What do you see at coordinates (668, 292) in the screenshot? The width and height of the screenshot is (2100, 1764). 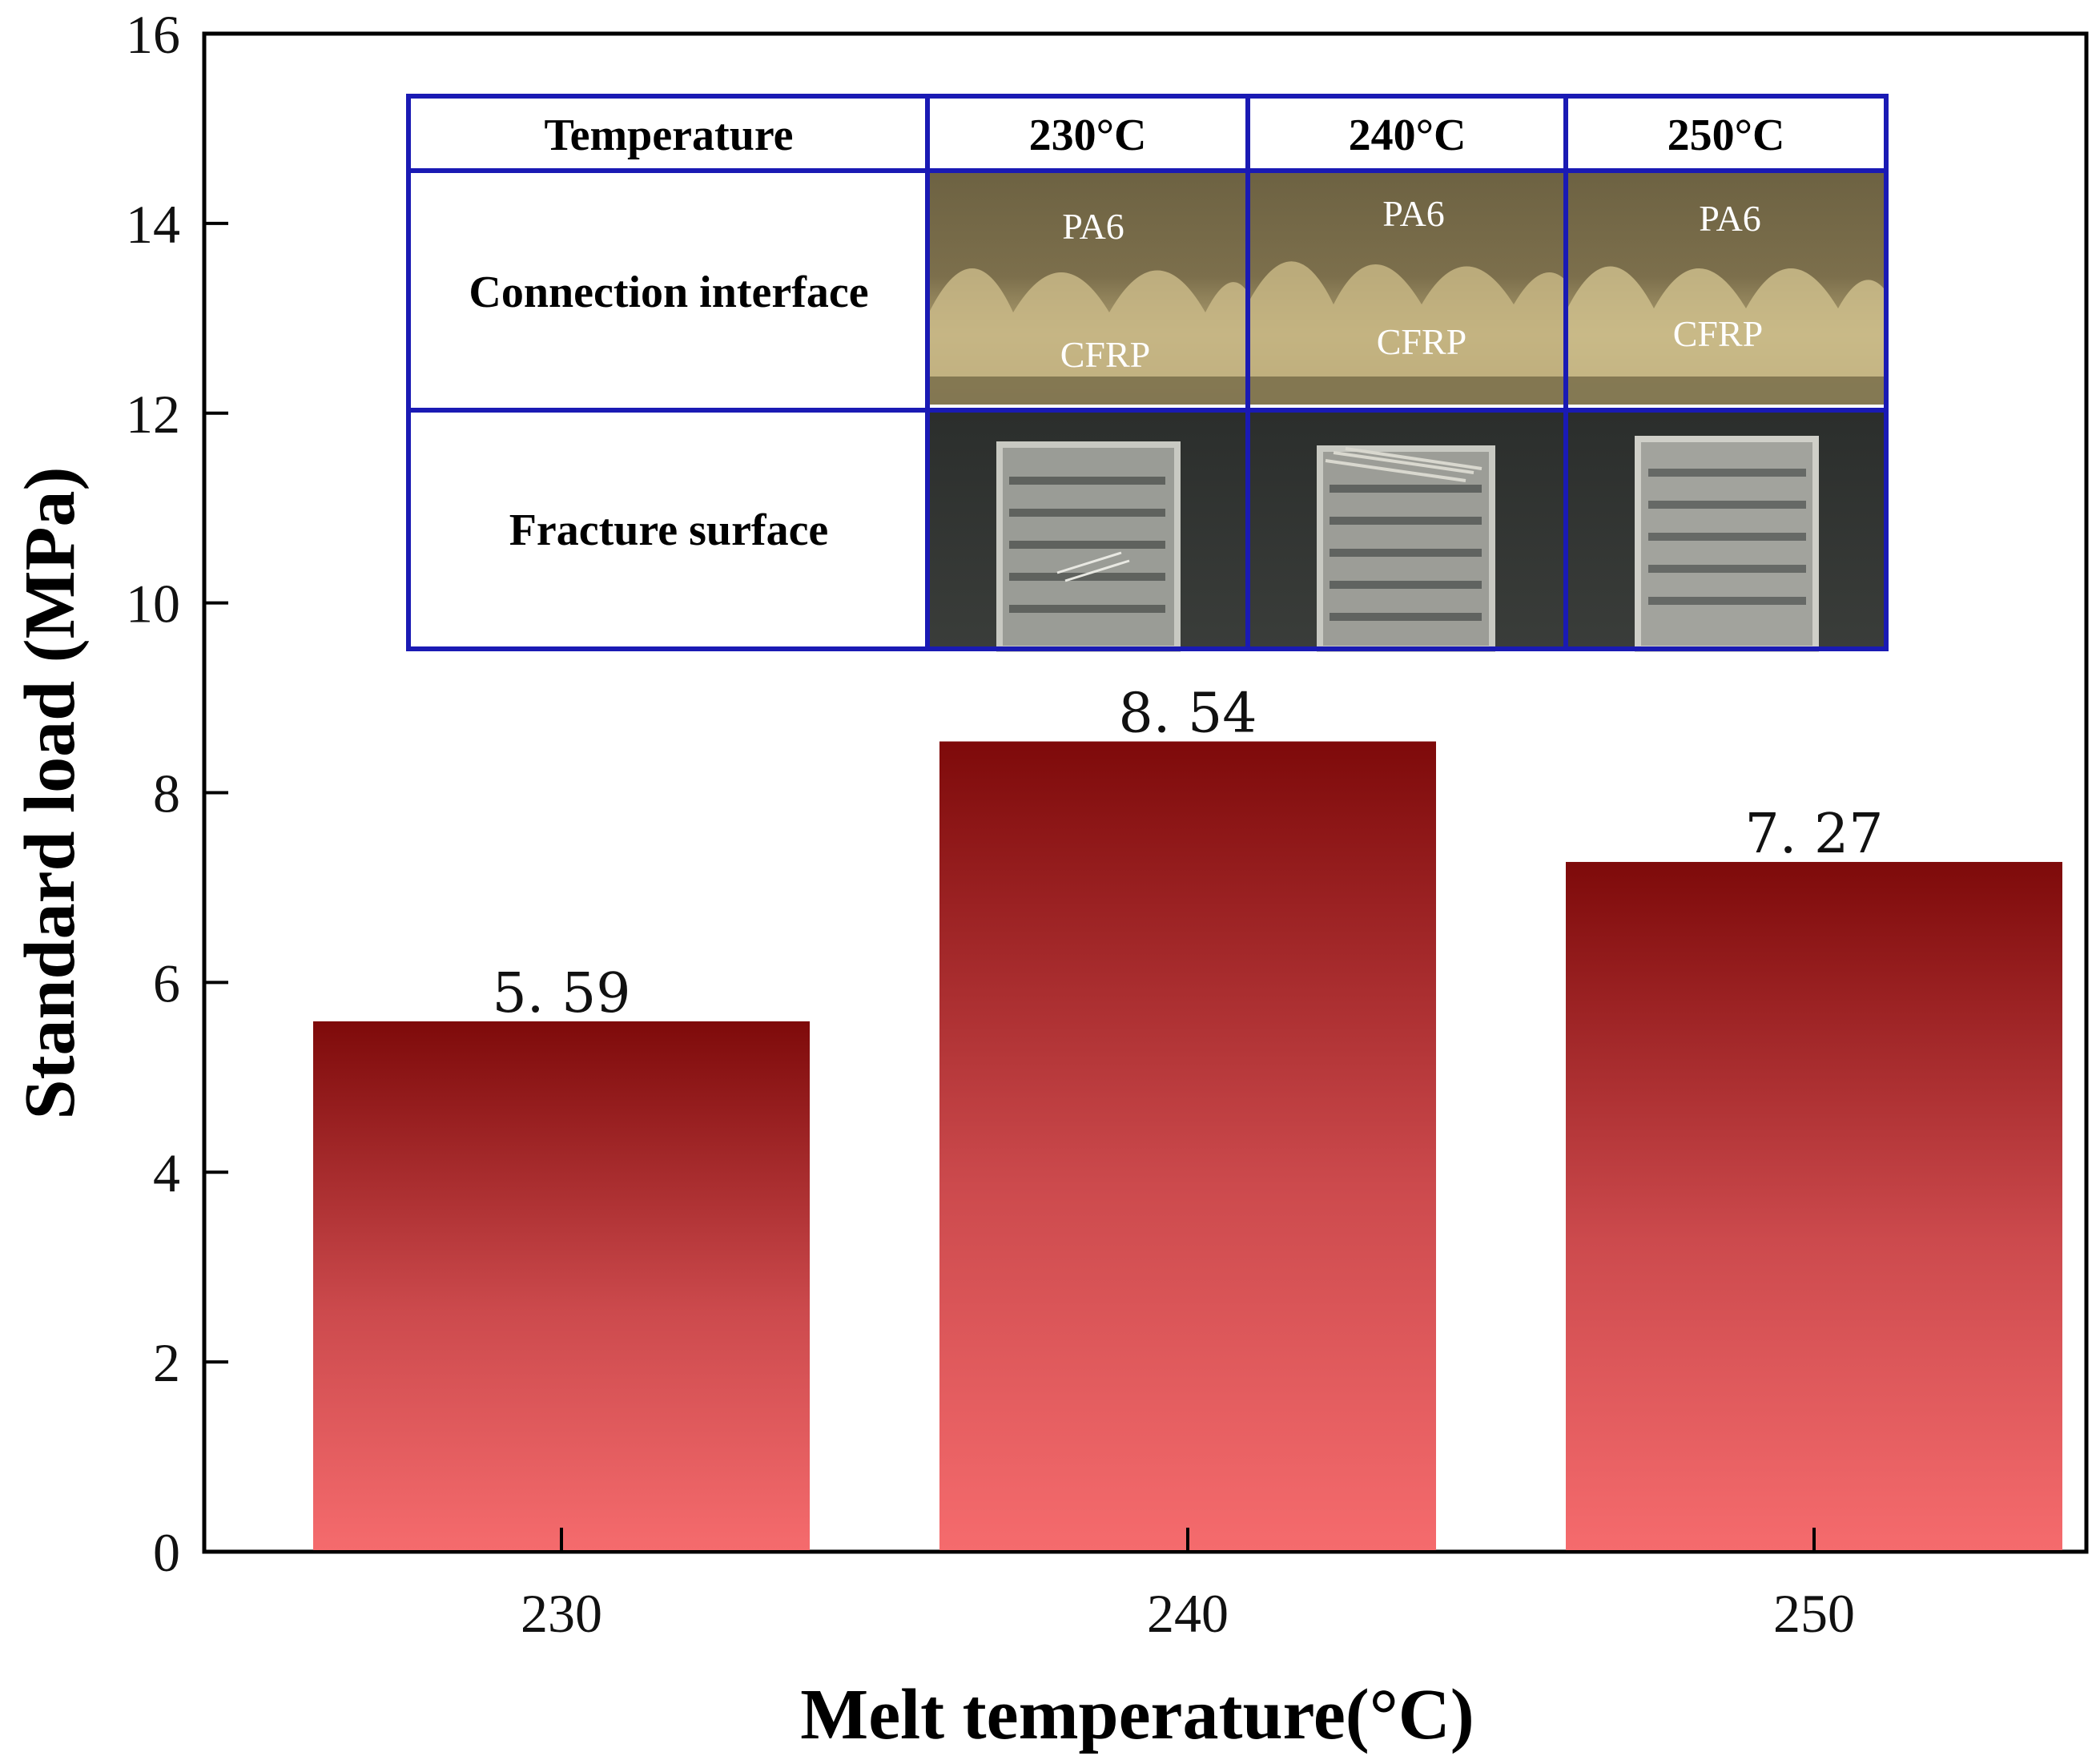 I see `table-row-connection-interface: Connection interface` at bounding box center [668, 292].